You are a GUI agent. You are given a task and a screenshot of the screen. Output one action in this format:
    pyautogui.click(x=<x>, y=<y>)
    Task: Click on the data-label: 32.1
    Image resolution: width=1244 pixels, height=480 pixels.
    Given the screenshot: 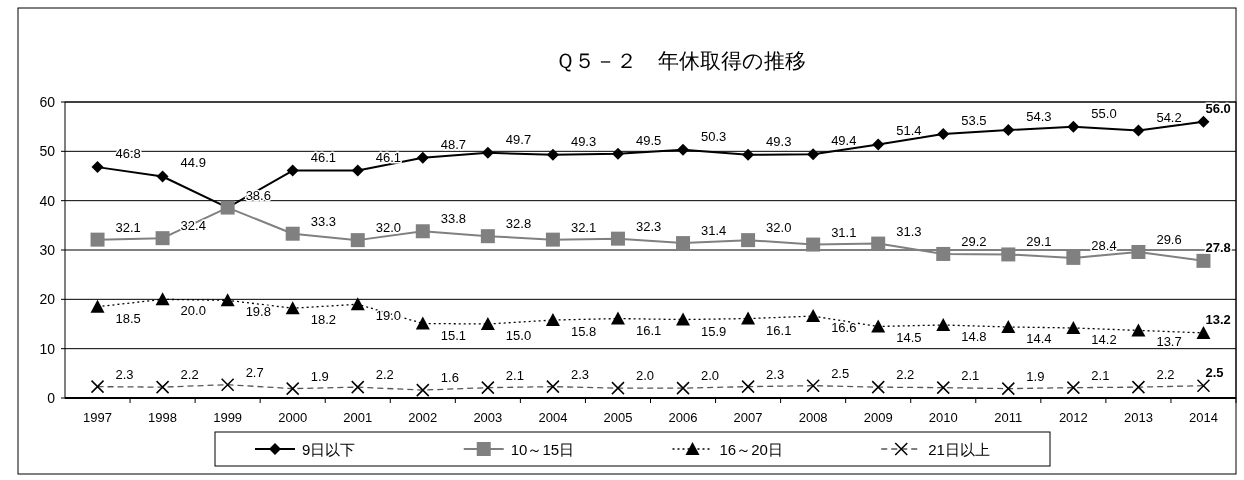 What is the action you would take?
    pyautogui.click(x=583, y=227)
    